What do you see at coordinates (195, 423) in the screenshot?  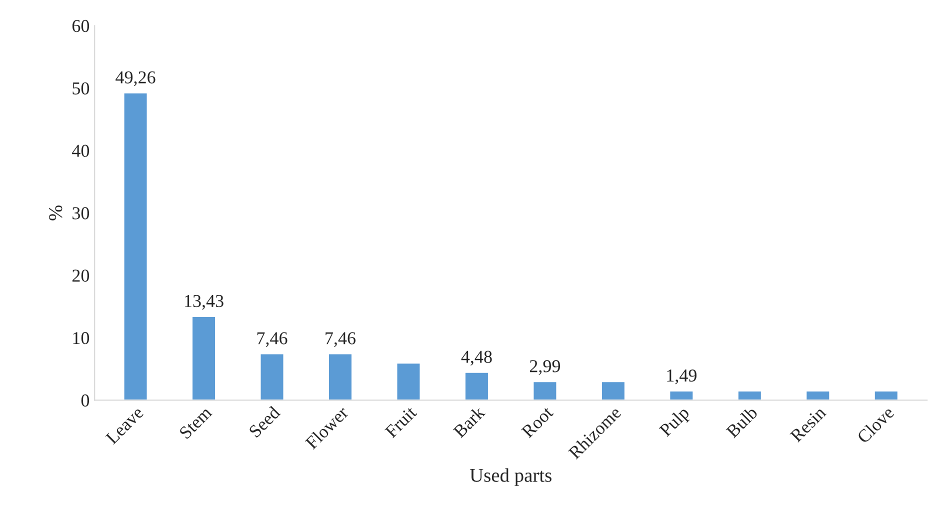 I see `x-tick-label: Stem` at bounding box center [195, 423].